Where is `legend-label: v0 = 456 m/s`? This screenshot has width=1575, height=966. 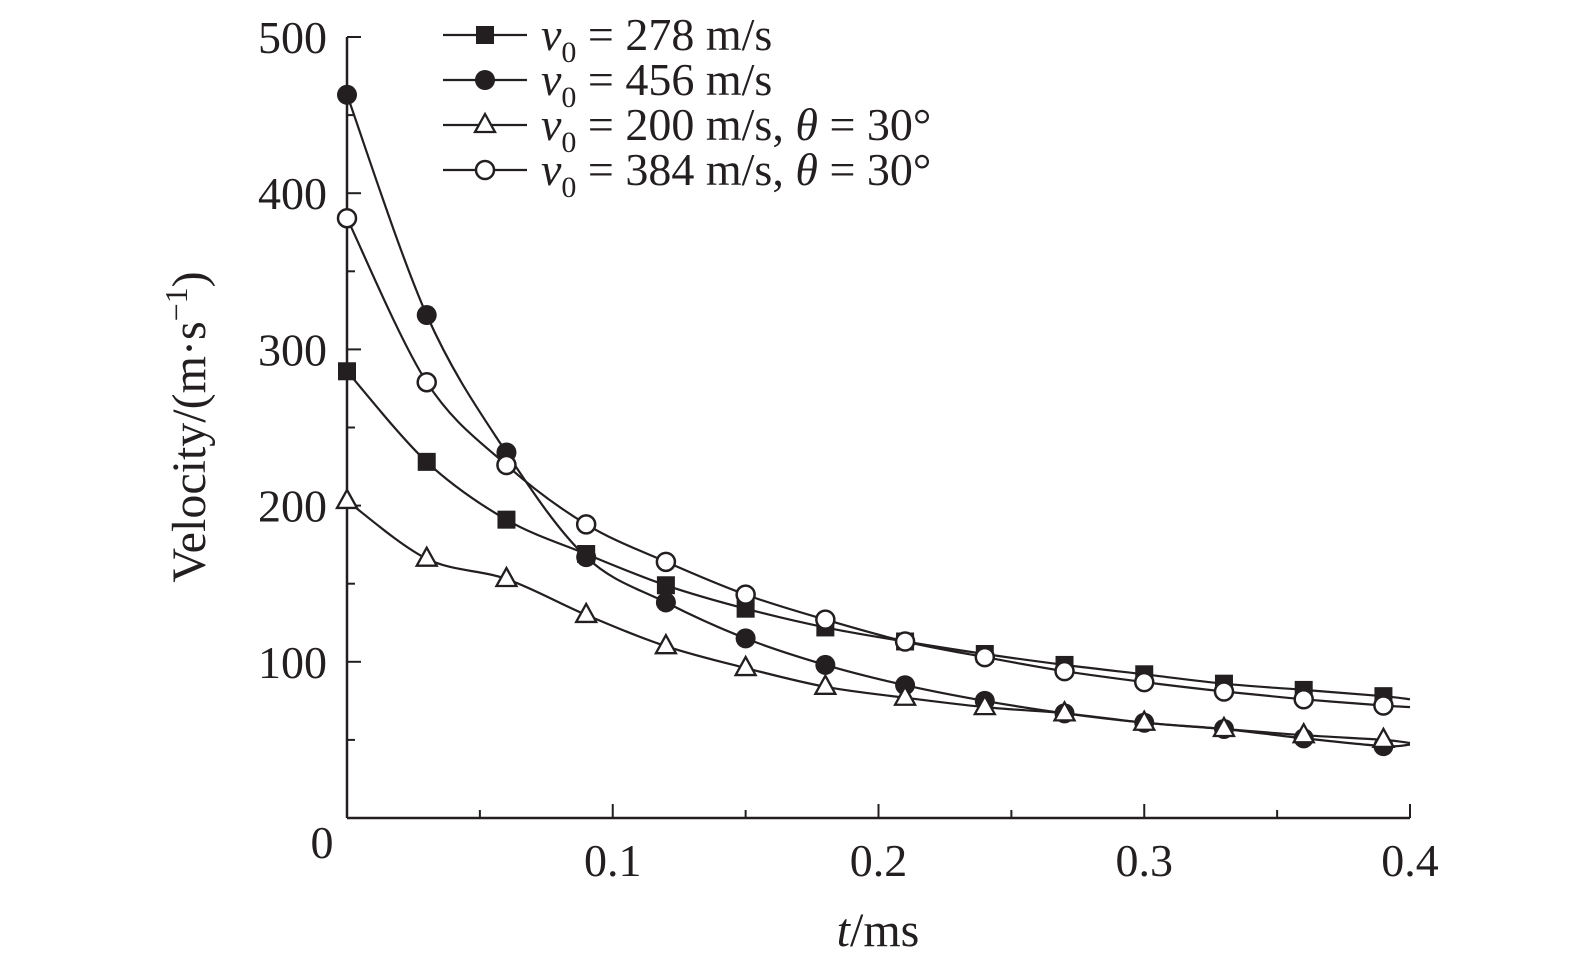
legend-label: v0 = 456 m/s is located at coordinates (656, 84).